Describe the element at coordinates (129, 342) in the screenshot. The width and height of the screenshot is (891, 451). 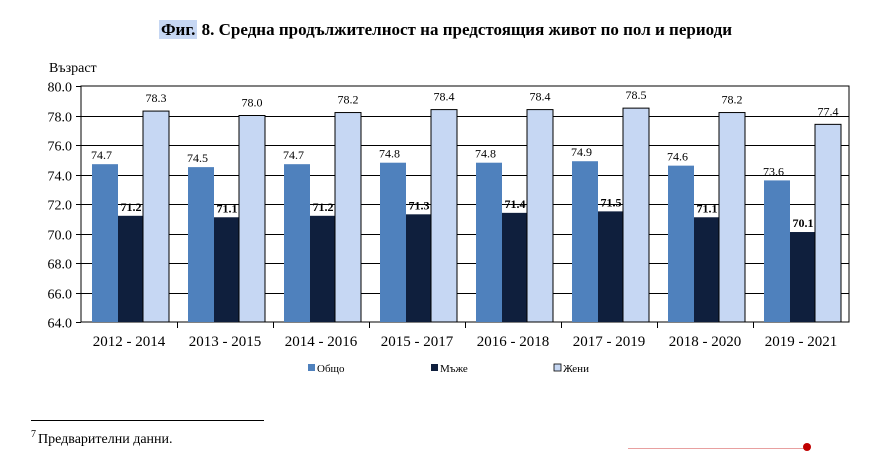
I see `x-tick-label: 2012 - 2014` at that location.